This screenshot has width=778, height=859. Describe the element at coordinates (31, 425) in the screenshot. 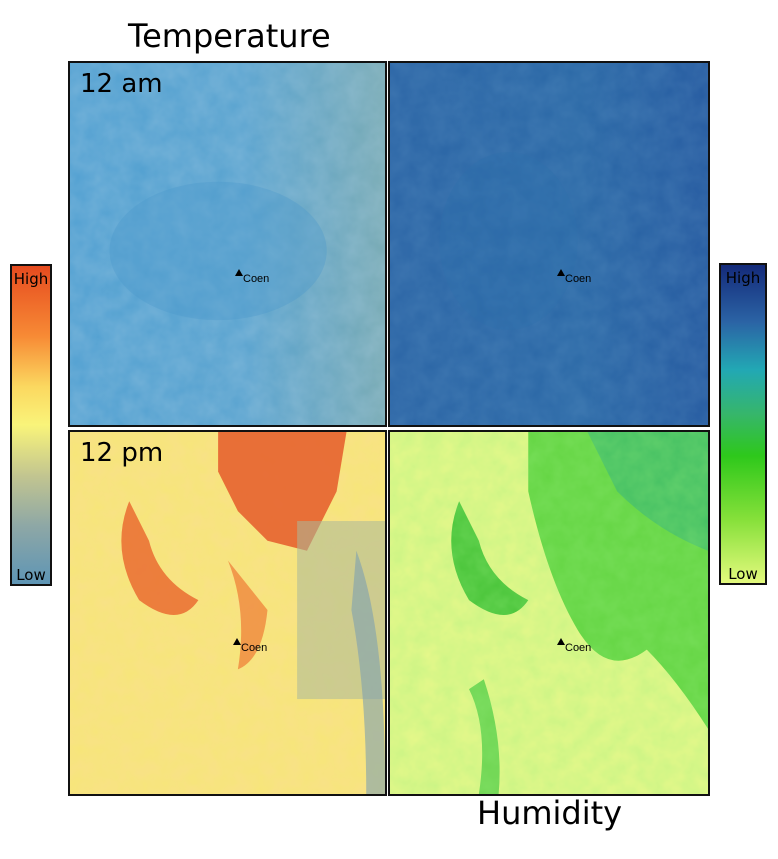

I see `temperature-color-legend: High Low` at that location.